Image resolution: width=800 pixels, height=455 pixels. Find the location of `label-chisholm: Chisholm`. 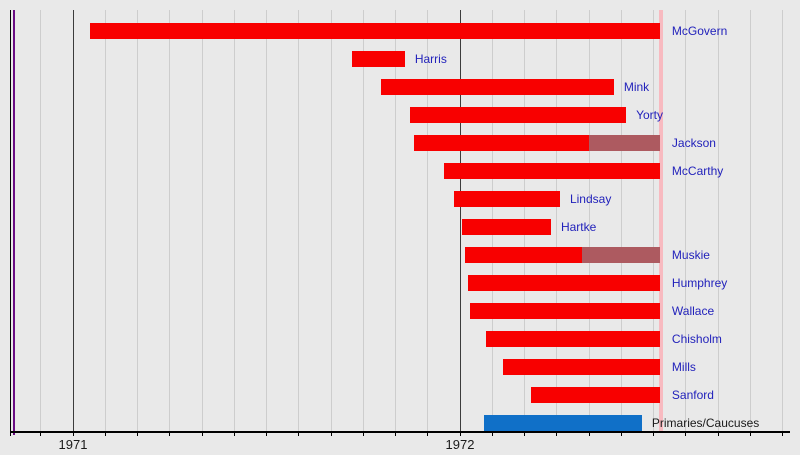

label-chisholm: Chisholm is located at coordinates (696, 339).